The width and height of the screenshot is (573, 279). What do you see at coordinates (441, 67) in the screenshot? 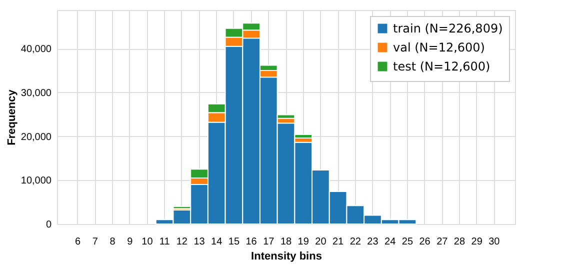
I see `legend-label: test (N=12,600)` at bounding box center [441, 67].